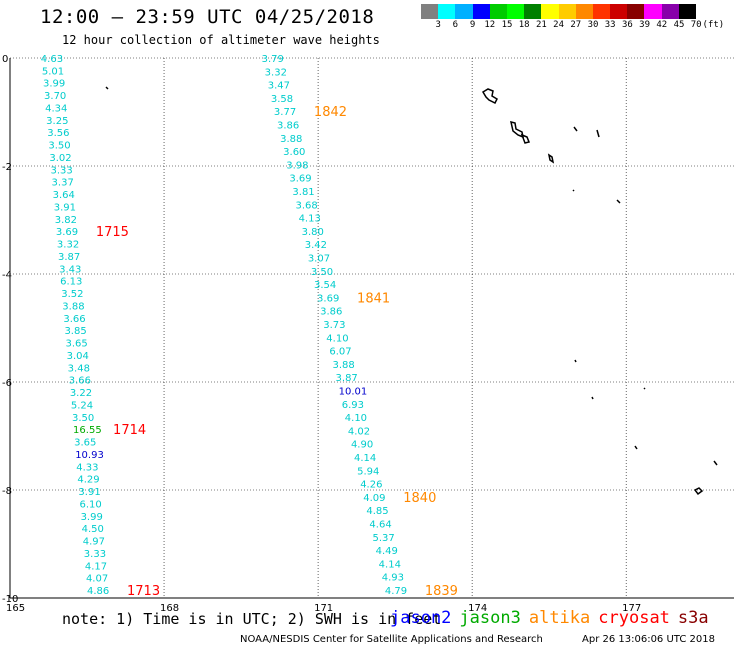  I want to click on pass-time-label: 1713, so click(143, 591).